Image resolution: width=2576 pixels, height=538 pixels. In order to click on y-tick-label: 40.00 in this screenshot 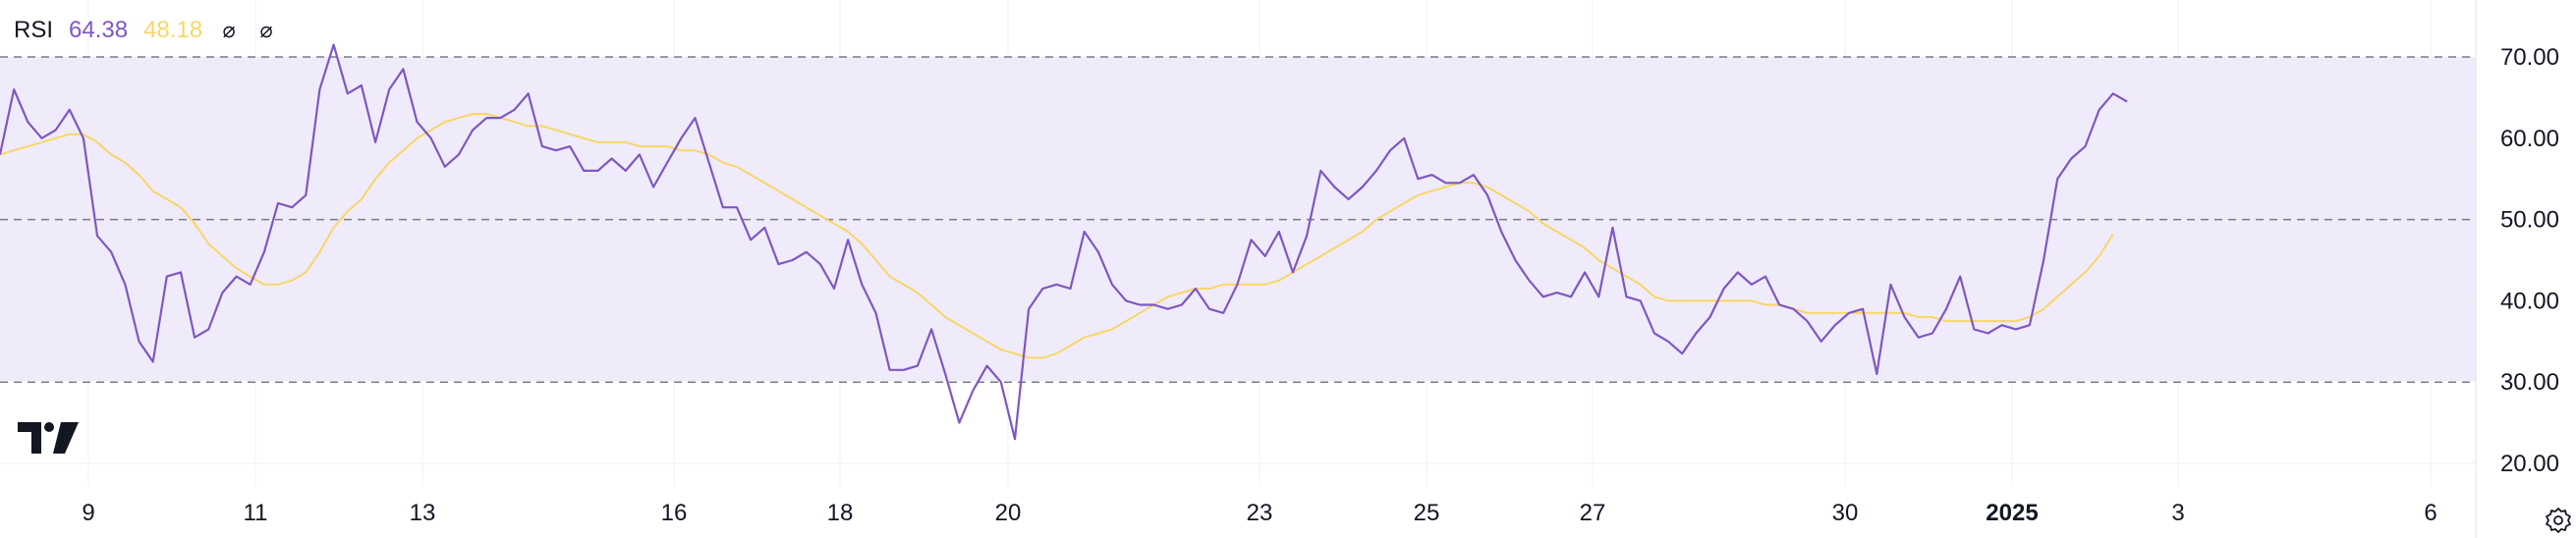, I will do `click(2529, 301)`.